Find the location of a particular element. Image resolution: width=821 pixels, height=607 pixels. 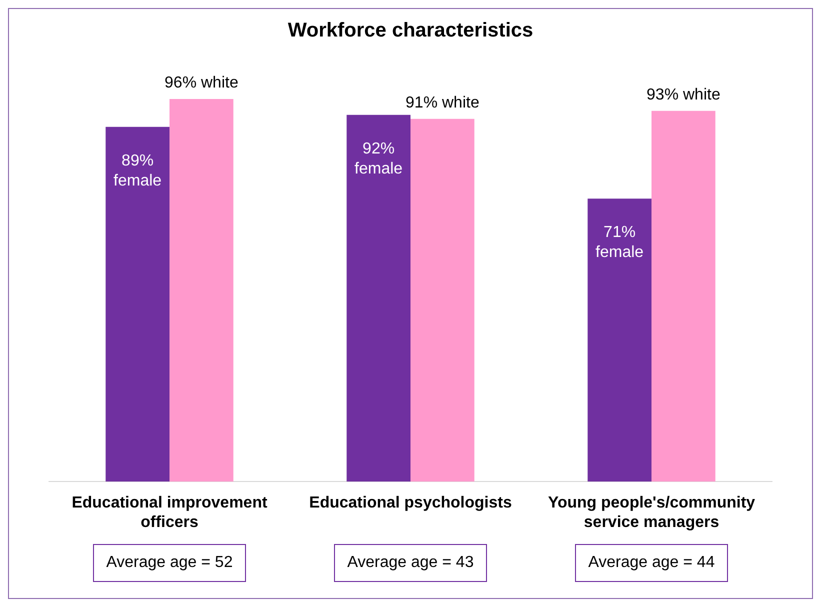

text: Average age = 52 is located at coordinates (169, 563).